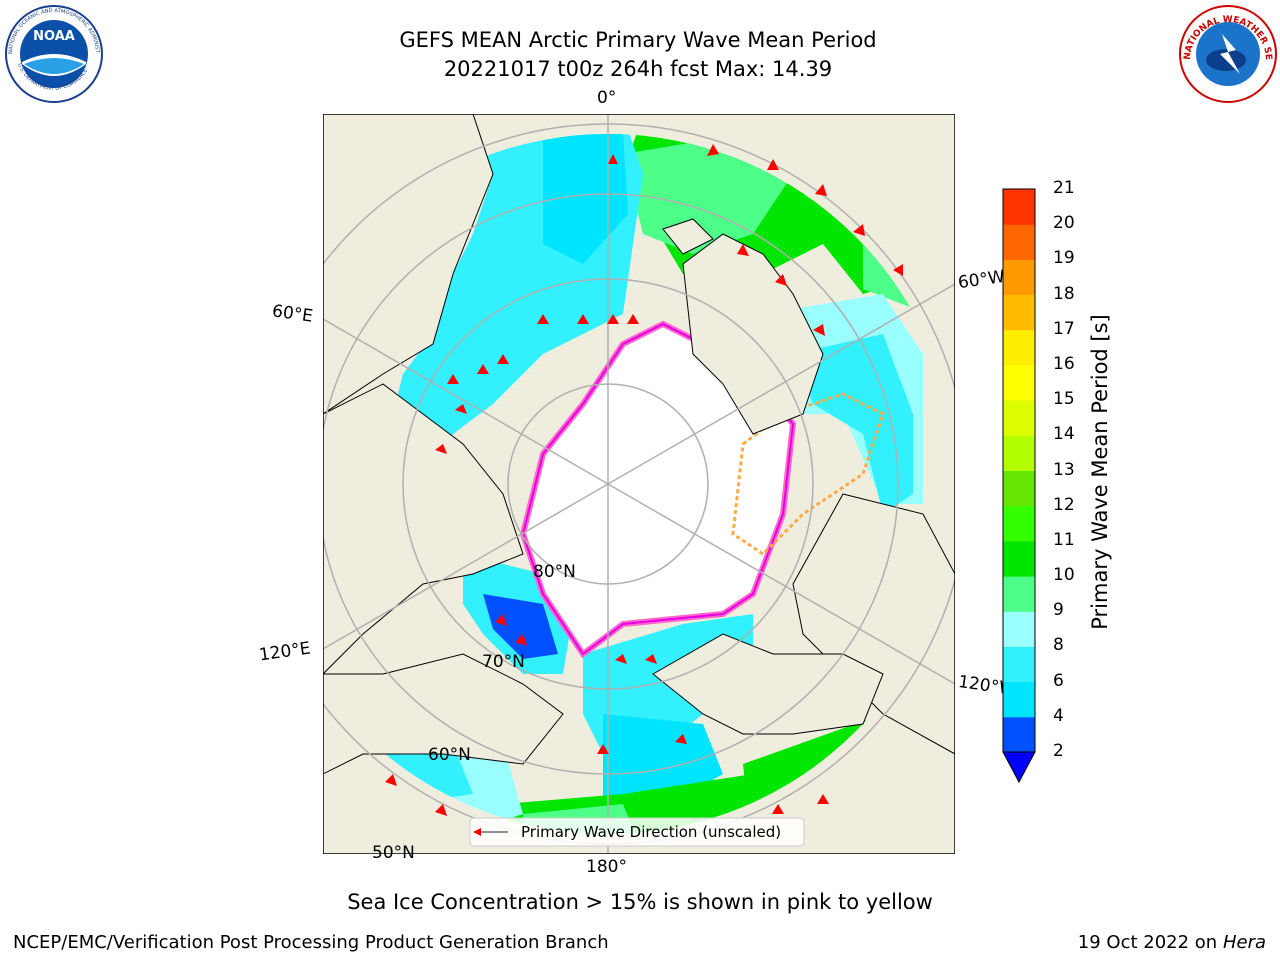 This screenshot has width=1280, height=960. I want to click on colorbar-tick: 15, so click(1064, 399).